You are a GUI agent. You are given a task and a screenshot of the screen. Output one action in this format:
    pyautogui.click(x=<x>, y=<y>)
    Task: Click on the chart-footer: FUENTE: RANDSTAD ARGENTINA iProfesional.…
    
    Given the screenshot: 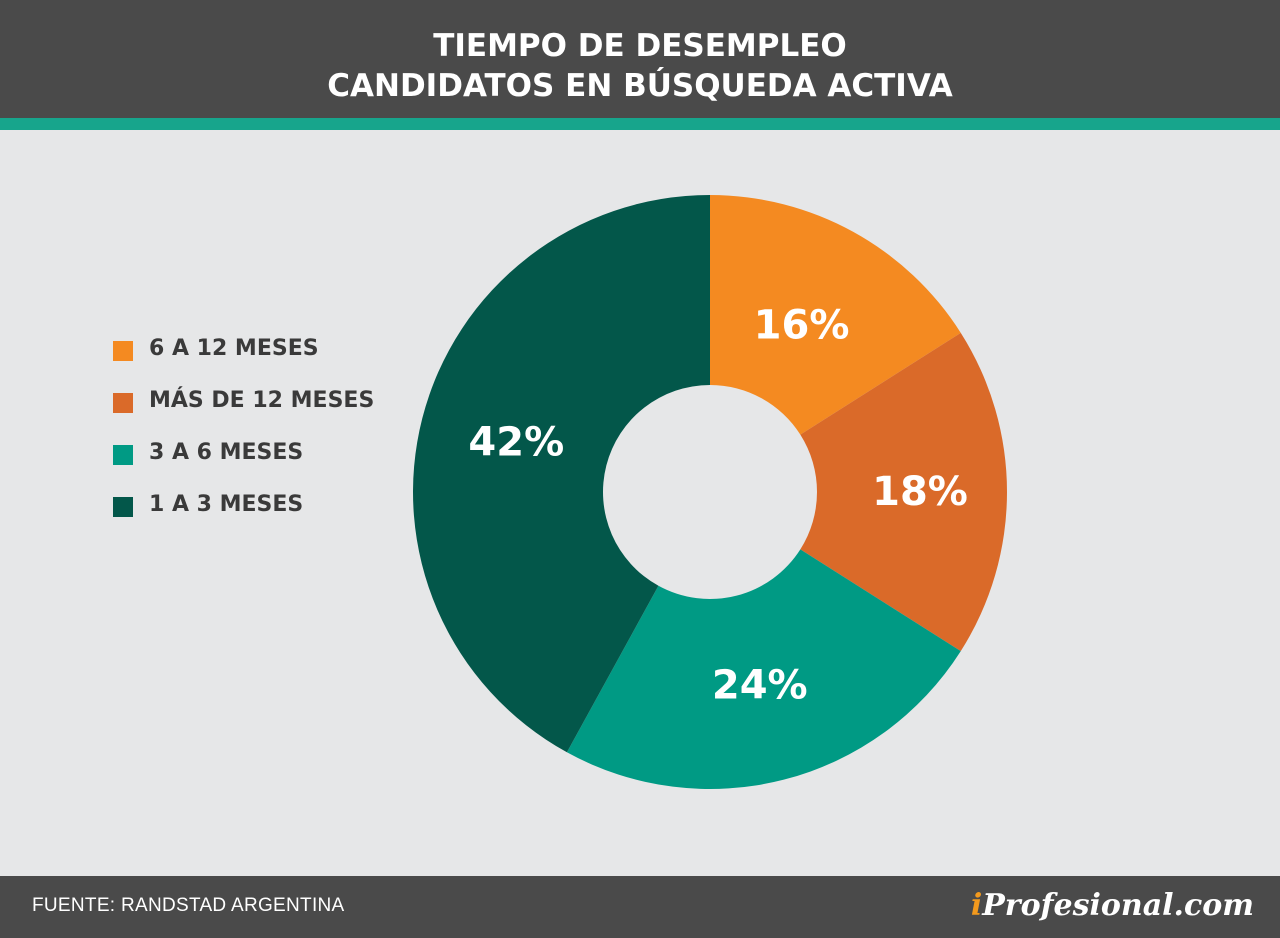 What is the action you would take?
    pyautogui.click(x=640, y=907)
    